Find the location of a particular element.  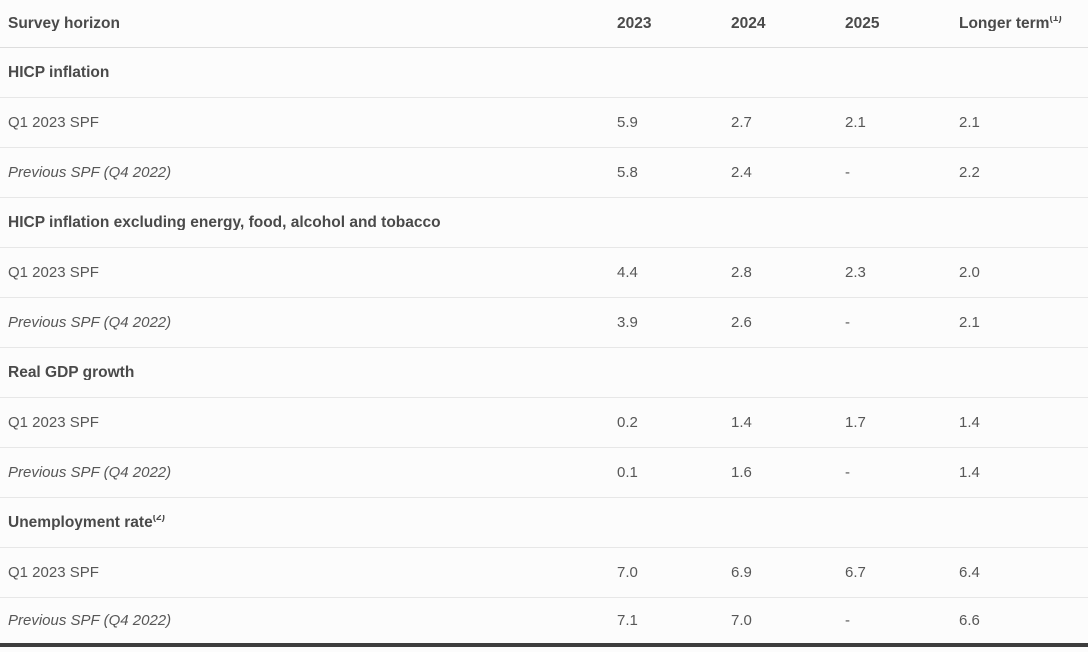

value-2025: 1.7 is located at coordinates (855, 422).